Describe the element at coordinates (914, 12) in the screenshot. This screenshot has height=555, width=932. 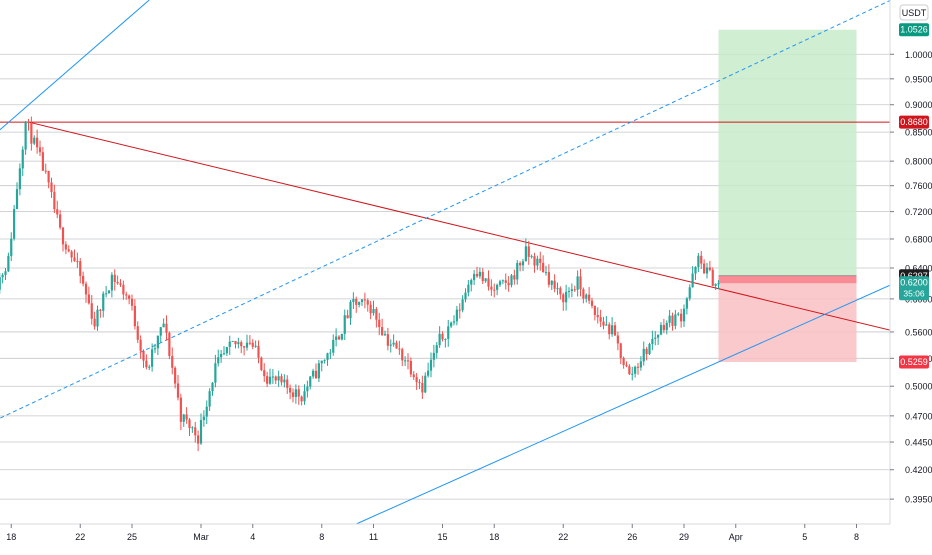
I see `currency-badge` at that location.